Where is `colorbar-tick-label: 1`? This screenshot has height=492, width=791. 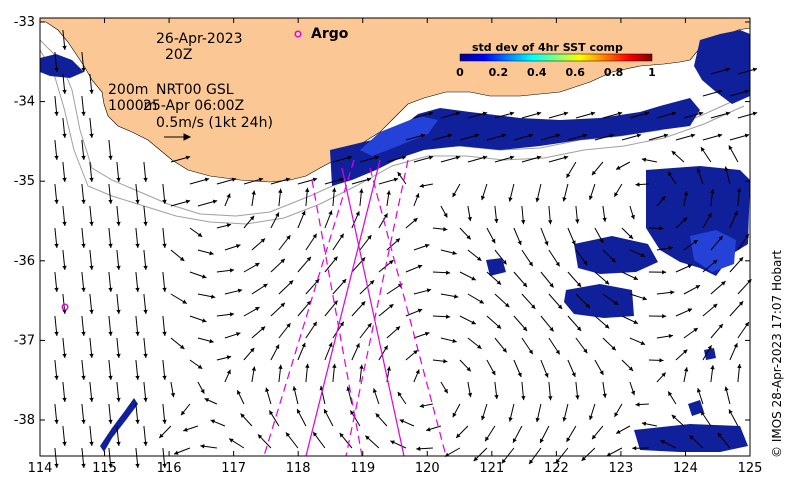
colorbar-tick-label: 1 is located at coordinates (652, 72).